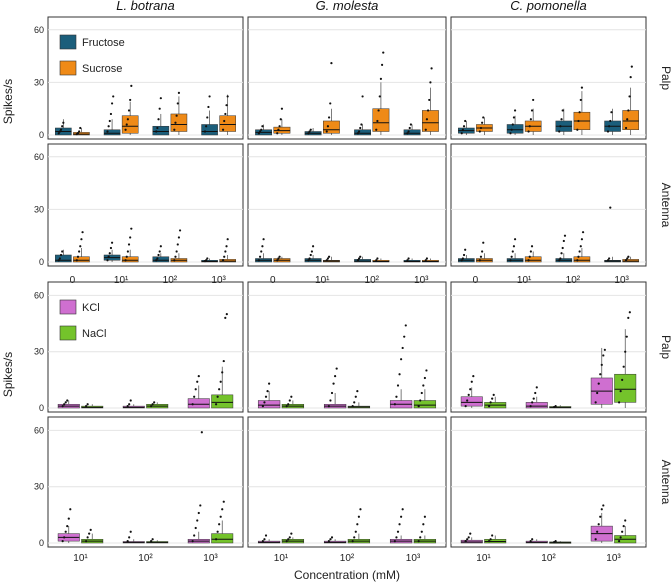 This screenshot has width=671, height=586. I want to click on y-tick-label: 0, so click(41, 262).